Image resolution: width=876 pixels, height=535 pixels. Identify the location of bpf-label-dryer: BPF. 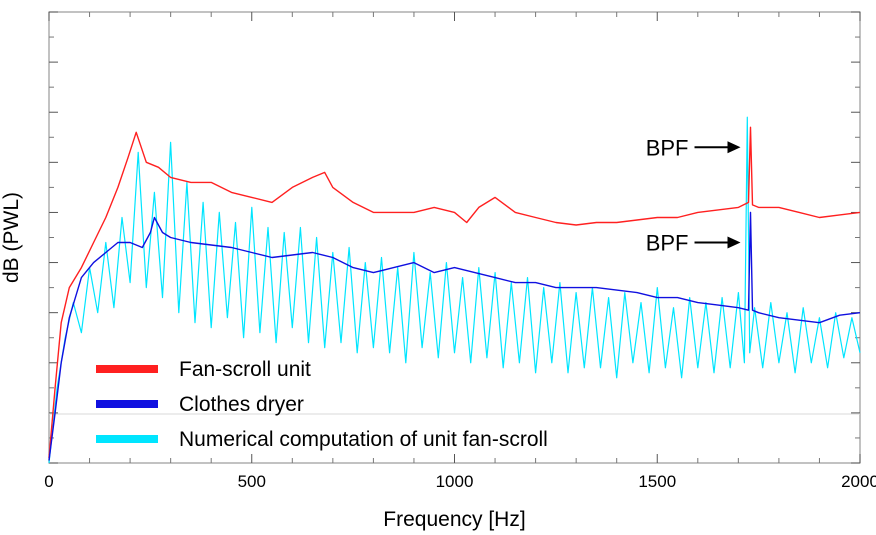
(667, 243).